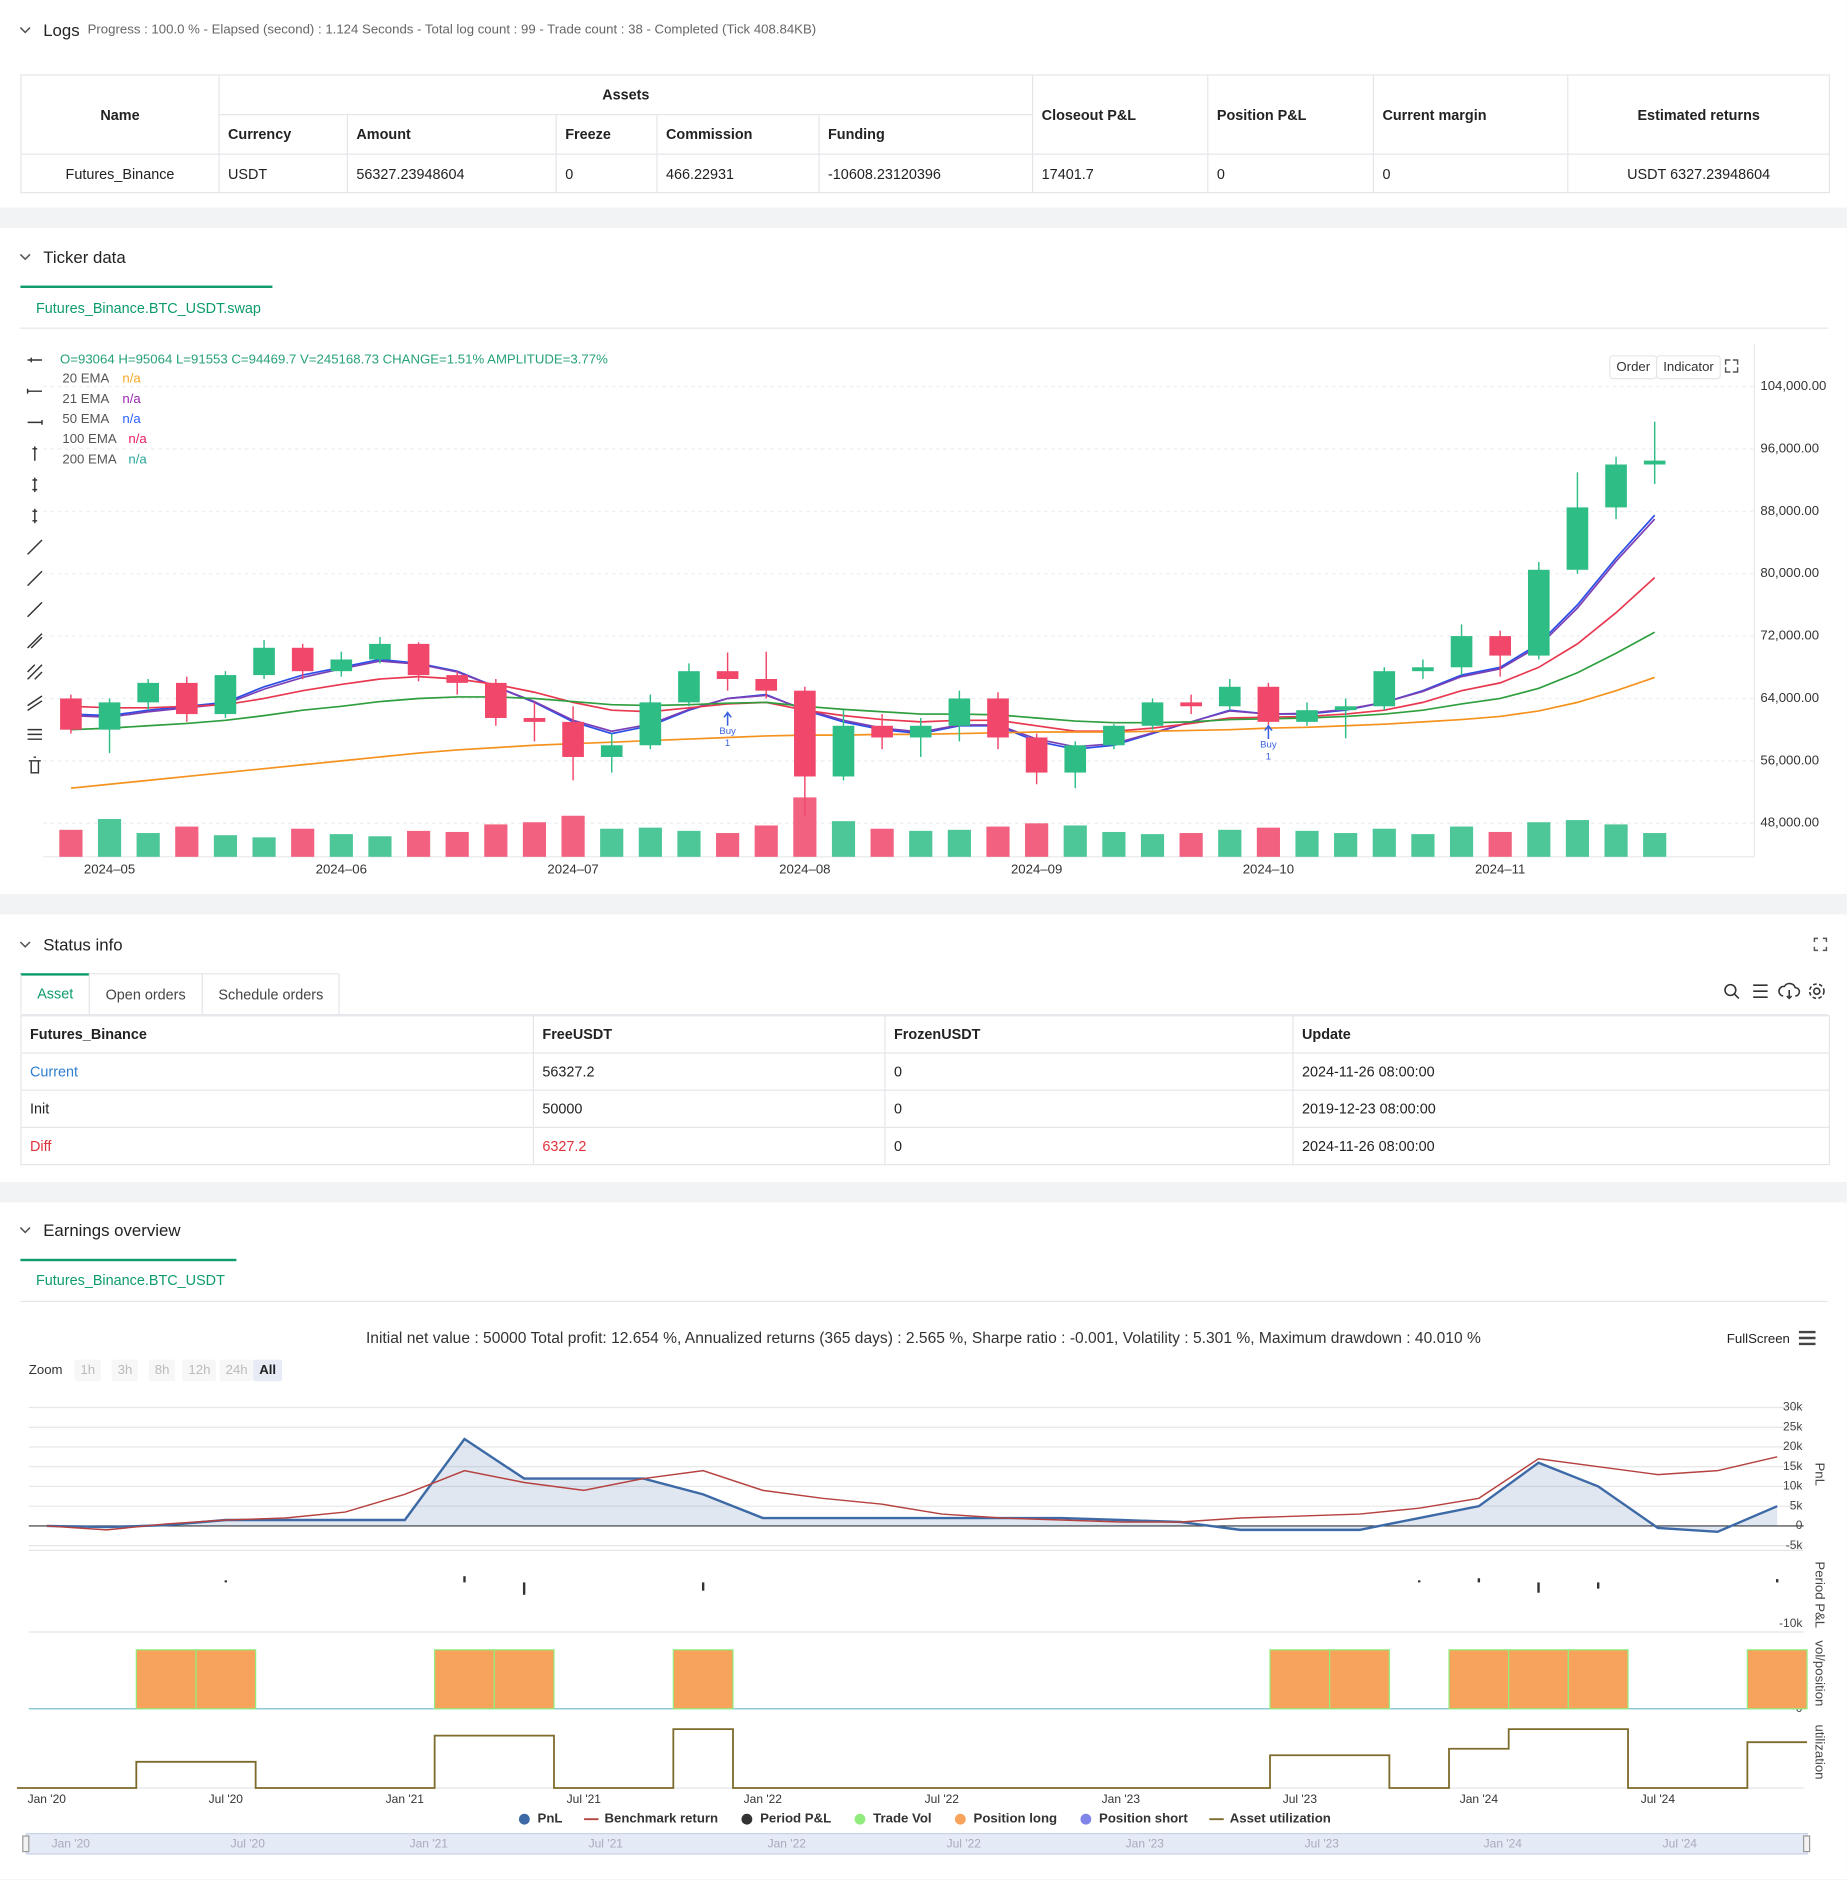 The width and height of the screenshot is (1847, 1880). Describe the element at coordinates (199, 1370) in the screenshot. I see `zoom-button: 12h` at that location.